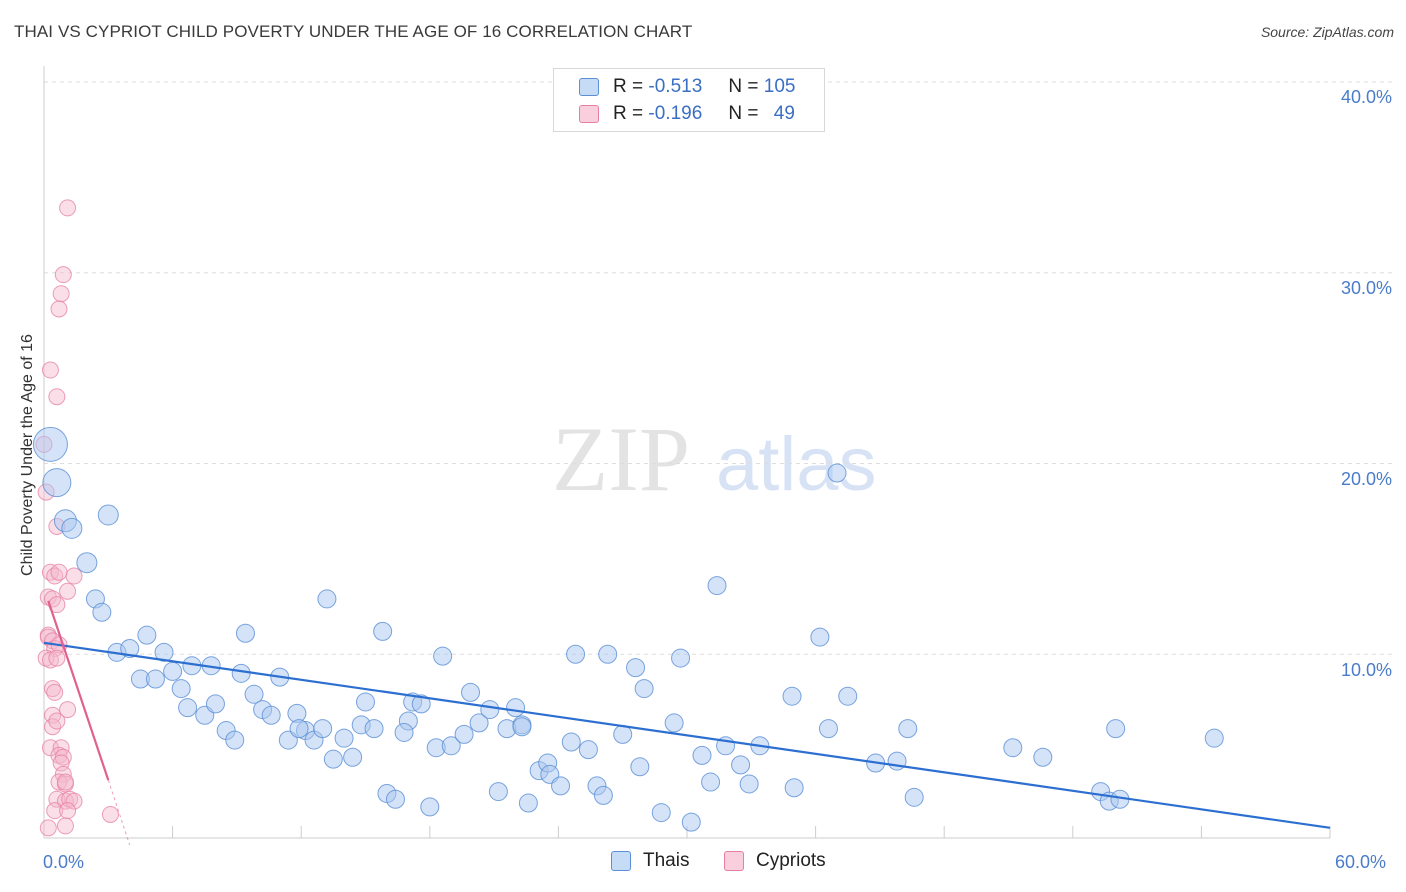 Image resolution: width=1406 pixels, height=892 pixels. What do you see at coordinates (779, 86) in the screenshot?
I see `n-value: 105` at bounding box center [779, 86].